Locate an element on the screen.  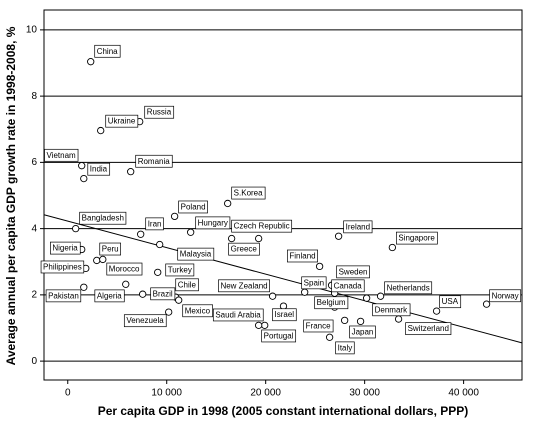
point-label: Bangladesh is located at coordinates (103, 218).